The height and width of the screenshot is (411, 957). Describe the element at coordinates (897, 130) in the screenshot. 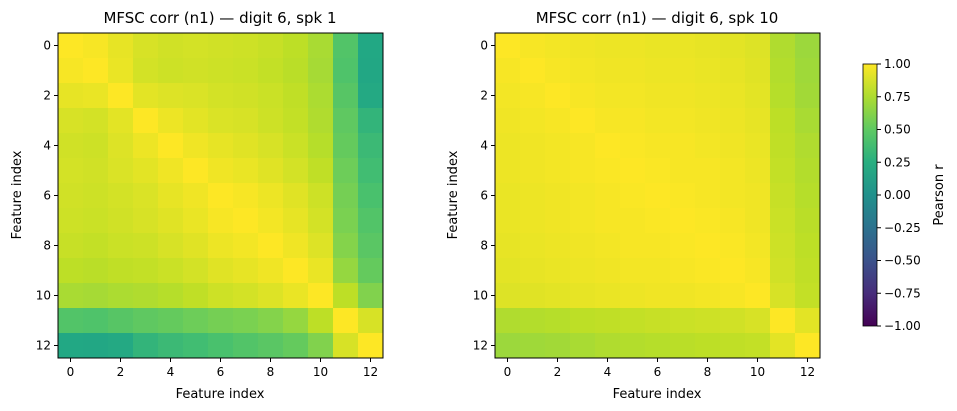

I see `colorbar-tick-label: 0.50` at that location.